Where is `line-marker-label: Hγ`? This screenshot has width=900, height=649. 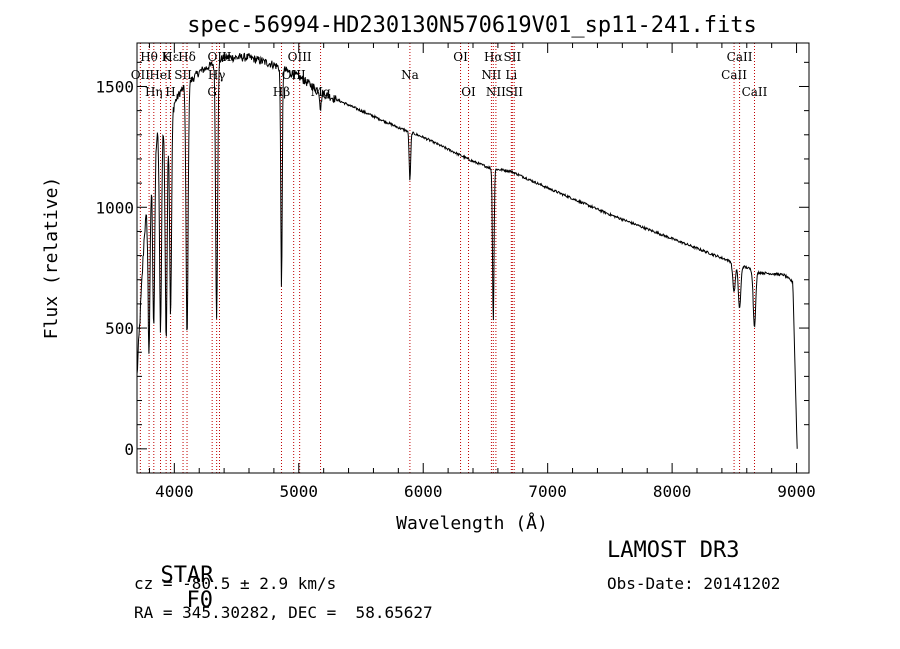 line-marker-label: Hγ is located at coordinates (217, 75).